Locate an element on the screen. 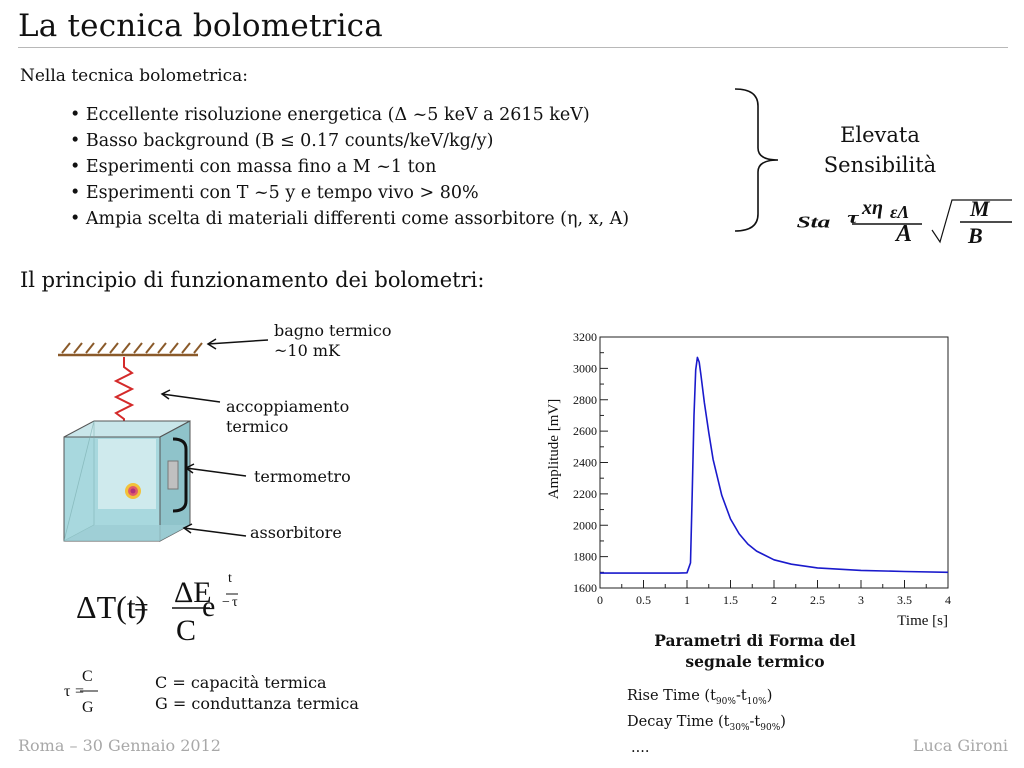  label-heat-bath: bagno termico ~10 mK is located at coordinates (332, 341).